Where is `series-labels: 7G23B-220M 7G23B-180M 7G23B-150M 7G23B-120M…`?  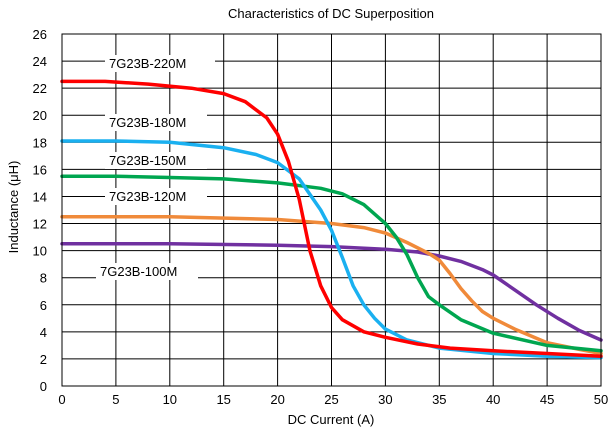 series-labels: 7G23B-220M 7G23B-180M 7G23B-150M 7G23B-120M… is located at coordinates (143, 167).